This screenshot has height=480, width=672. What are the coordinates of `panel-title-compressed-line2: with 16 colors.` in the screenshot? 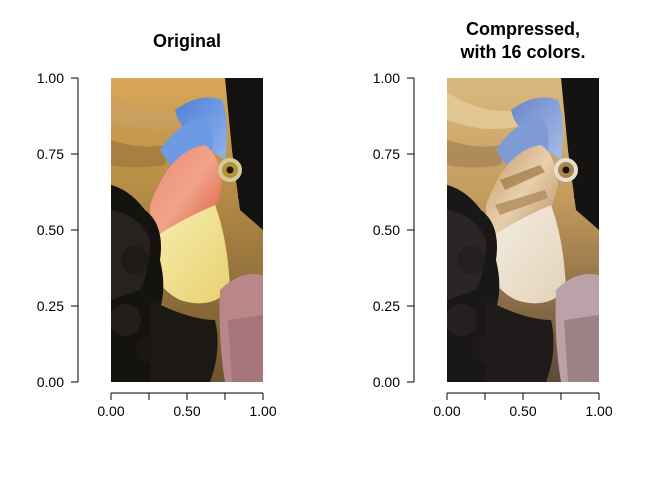 It's located at (522, 52).